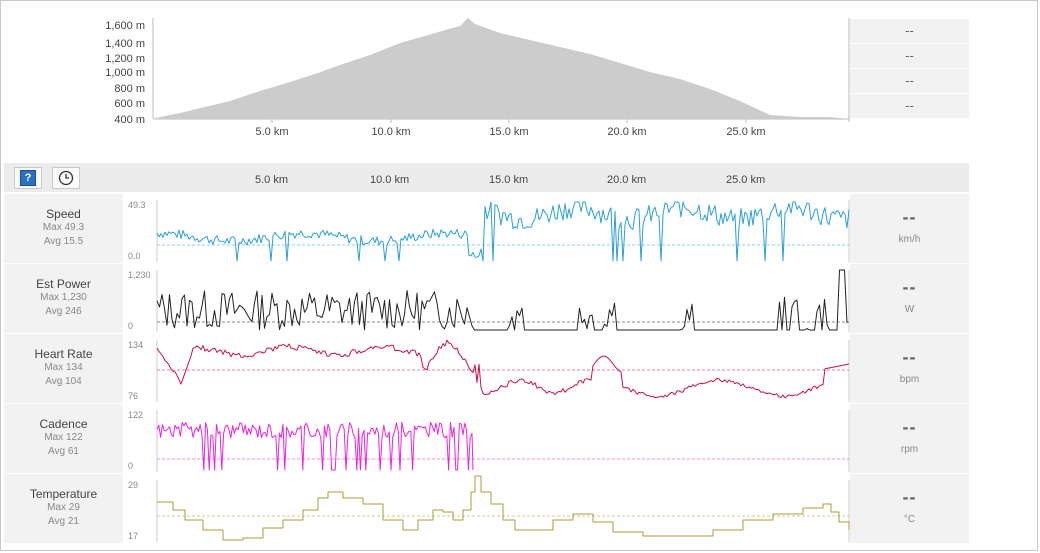 The width and height of the screenshot is (1040, 553). What do you see at coordinates (63, 521) in the screenshot?
I see `metric-avg: Avg 21` at bounding box center [63, 521].